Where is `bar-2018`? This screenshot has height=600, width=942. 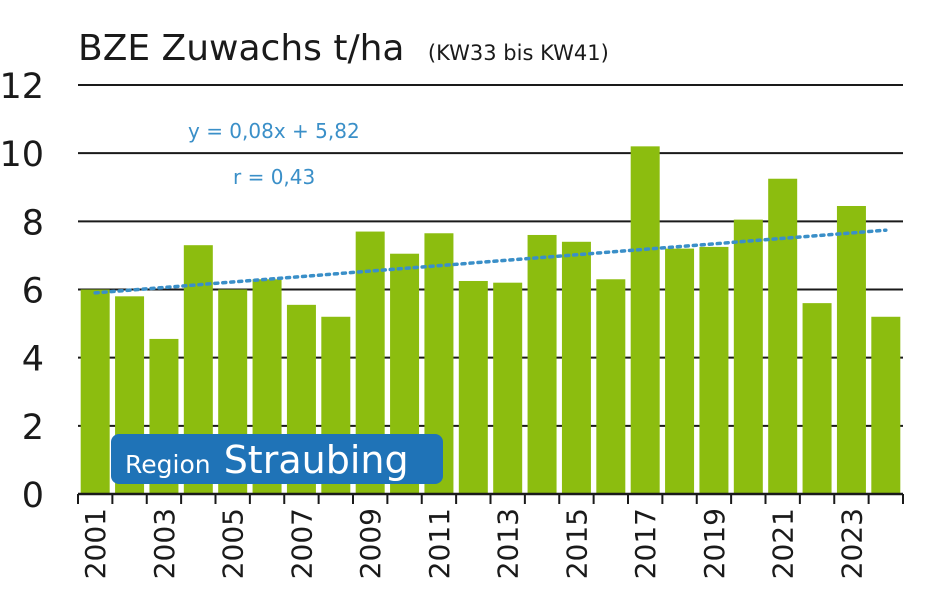 bar-2018 is located at coordinates (680, 371).